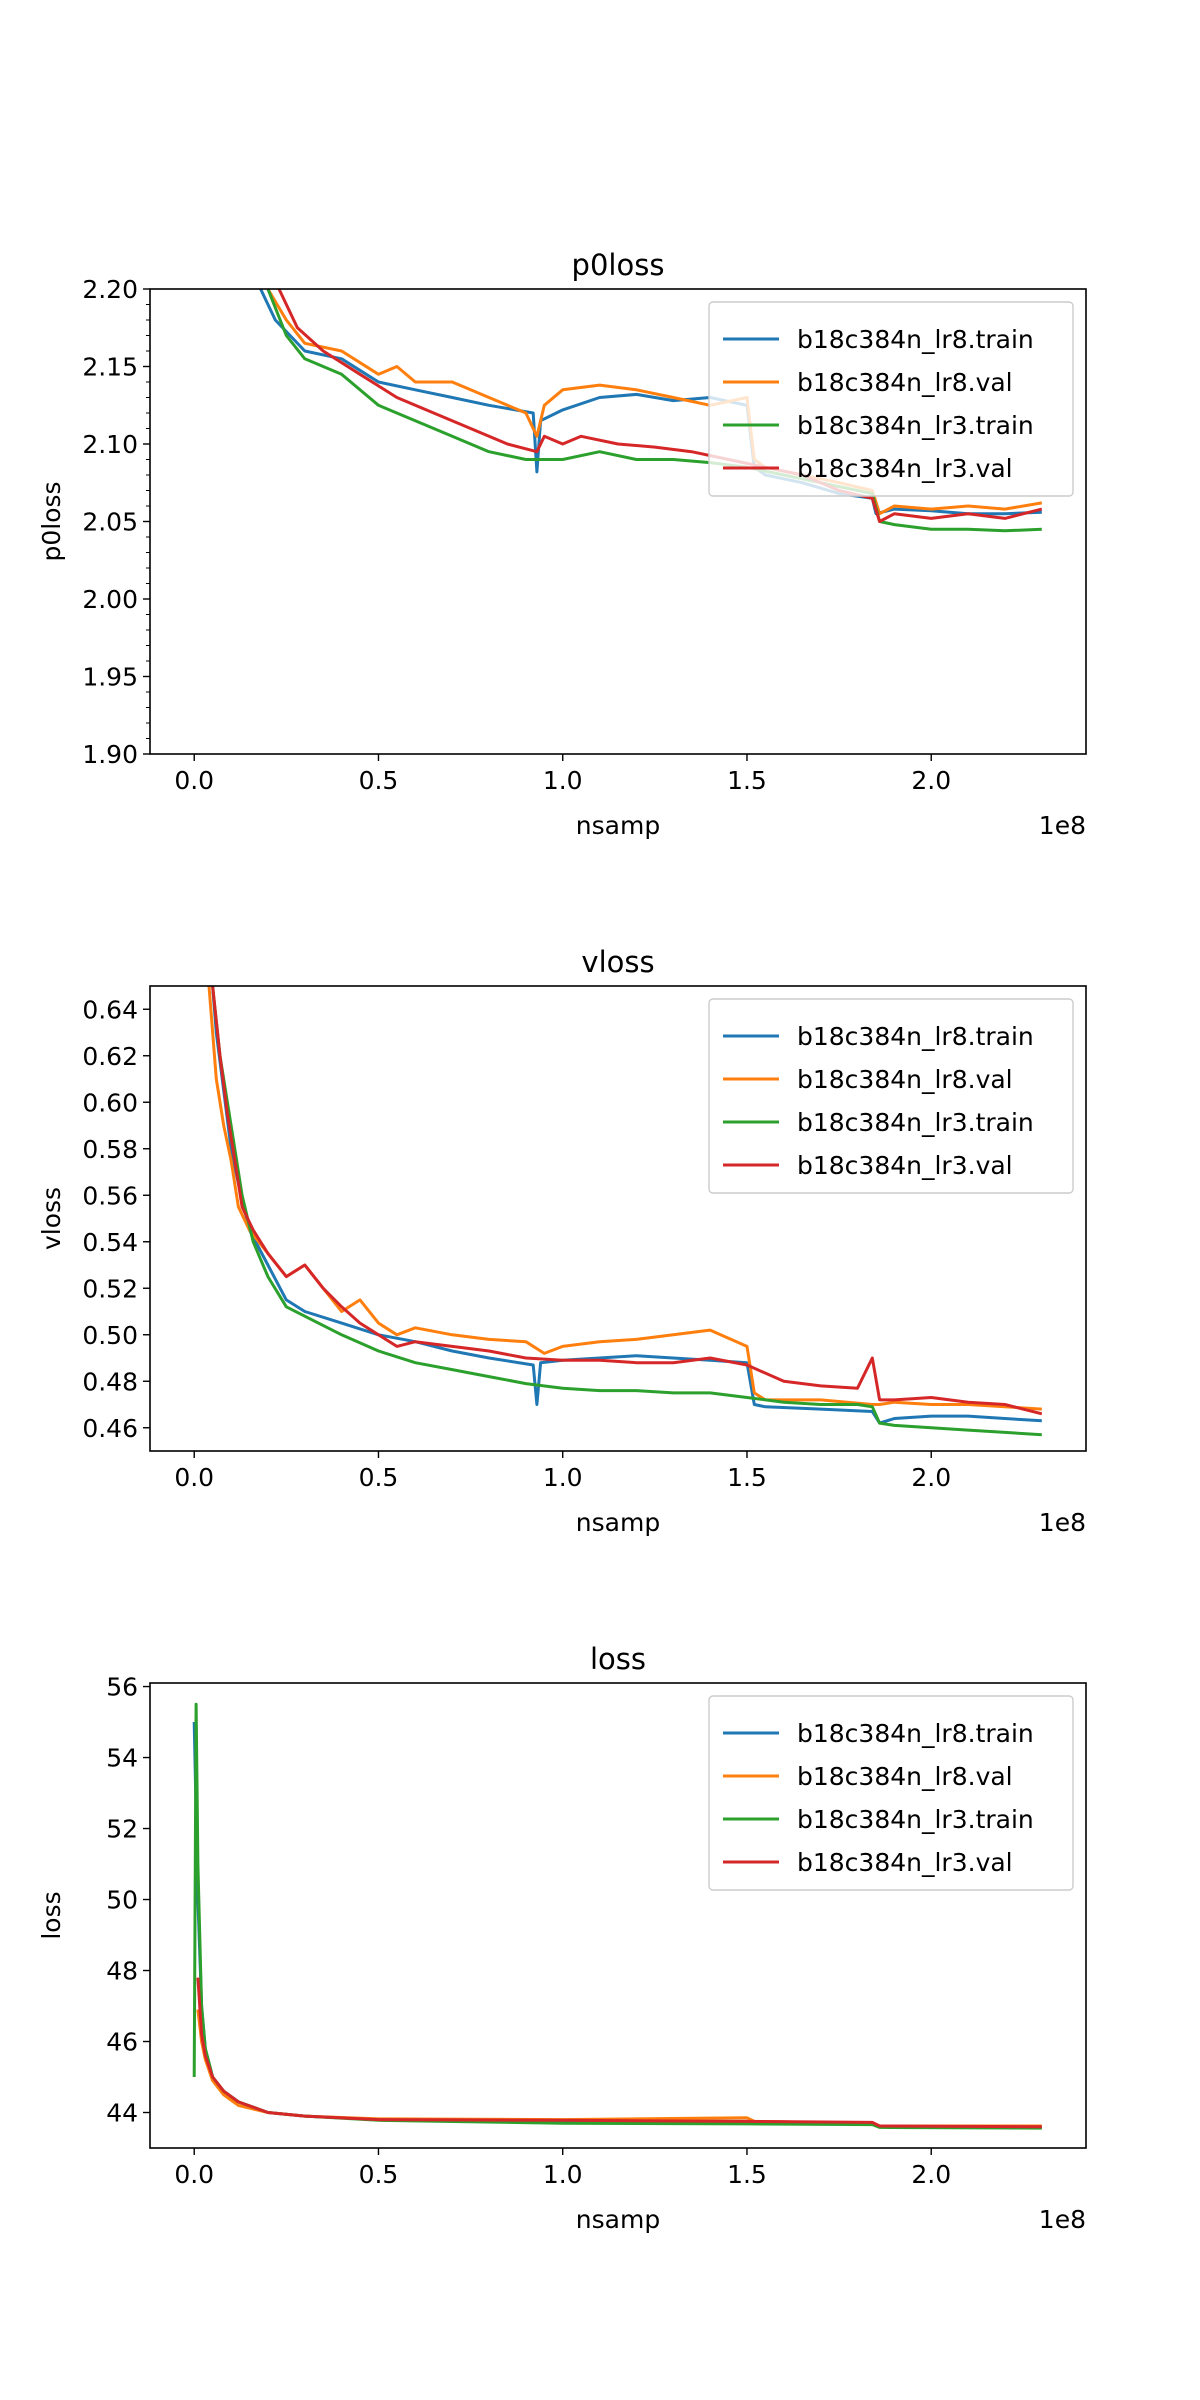 The image size is (1200, 2400). Describe the element at coordinates (618, 1522) in the screenshot. I see `chart-1-xlabel: nsamp` at that location.